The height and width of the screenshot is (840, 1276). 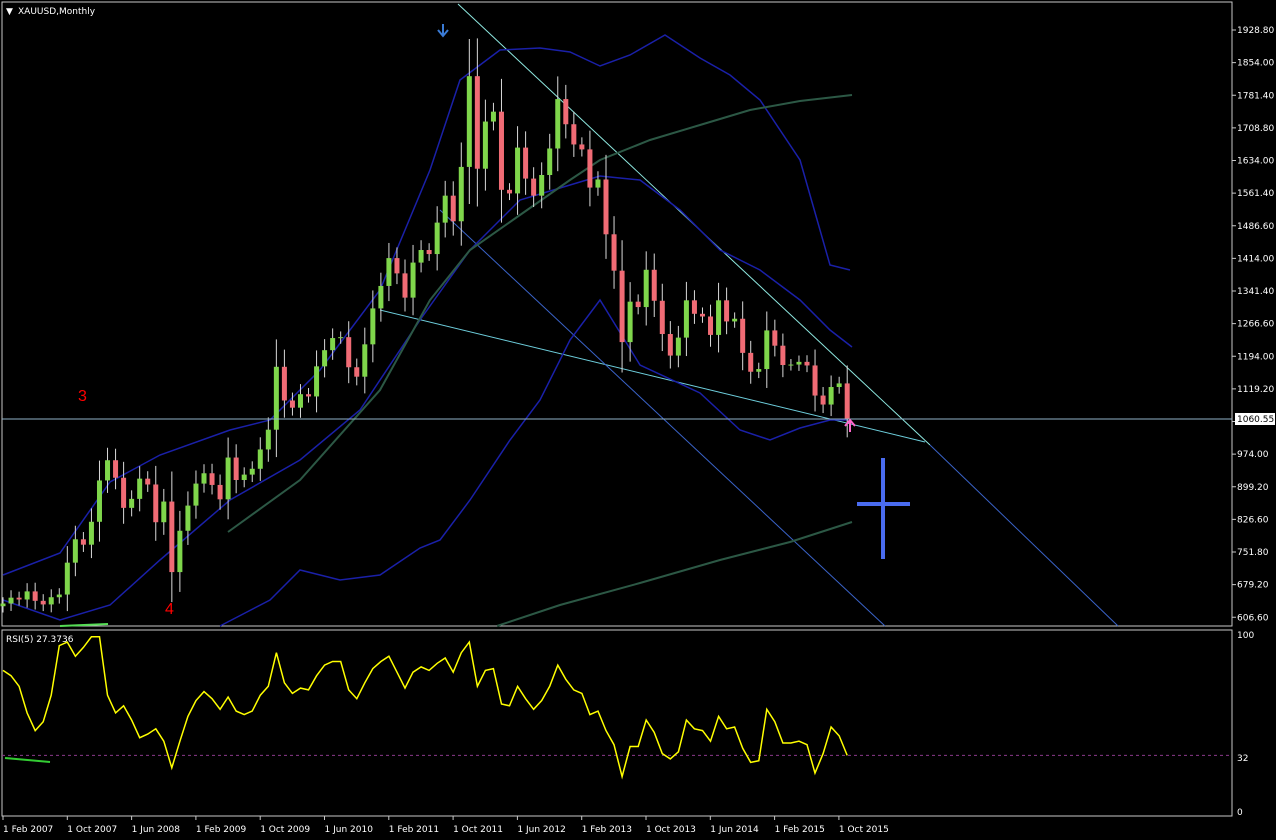 I want to click on chart-title: XAUUSD,Monthly, so click(x=57, y=12).